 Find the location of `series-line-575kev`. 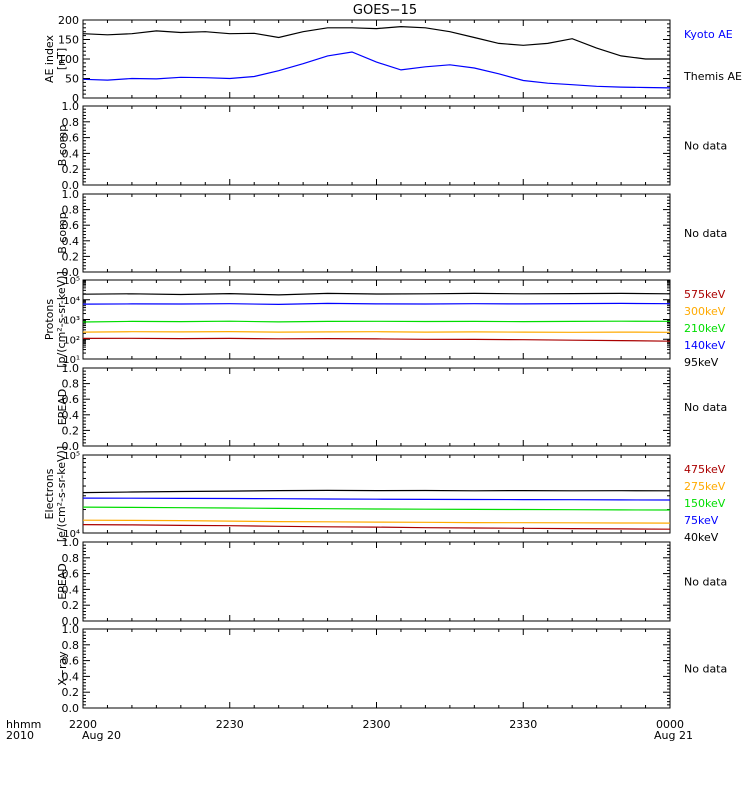

series-line-575kev is located at coordinates (376, 339).